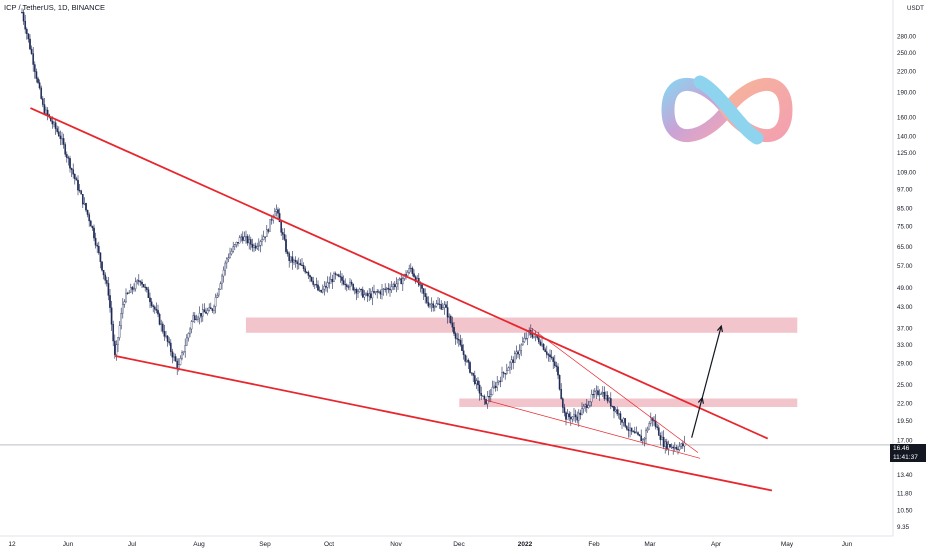 Image resolution: width=932 pixels, height=555 pixels. Describe the element at coordinates (650, 544) in the screenshot. I see `x-tick-label: Mar` at that location.